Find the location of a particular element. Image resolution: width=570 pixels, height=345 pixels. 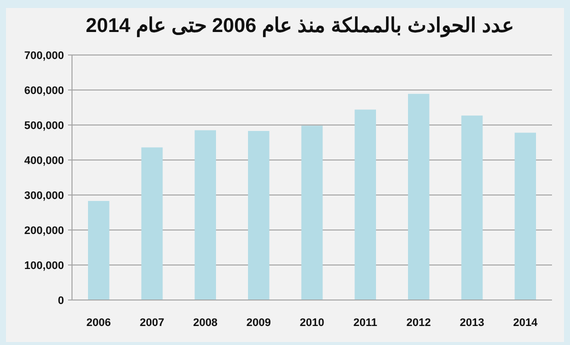

y-tick-label: 500,000 is located at coordinates (44, 126).